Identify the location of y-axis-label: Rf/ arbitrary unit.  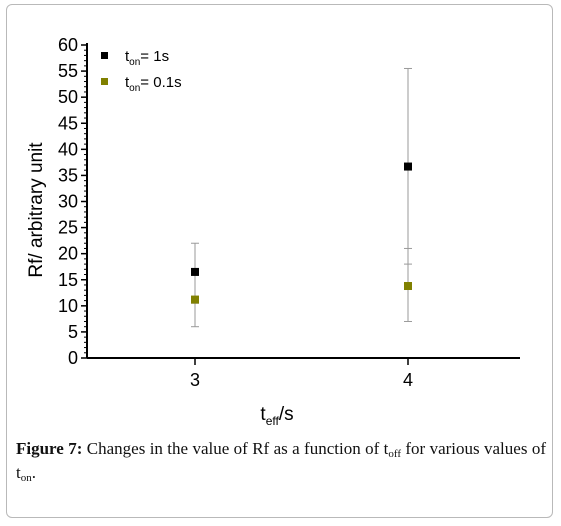
(36, 210).